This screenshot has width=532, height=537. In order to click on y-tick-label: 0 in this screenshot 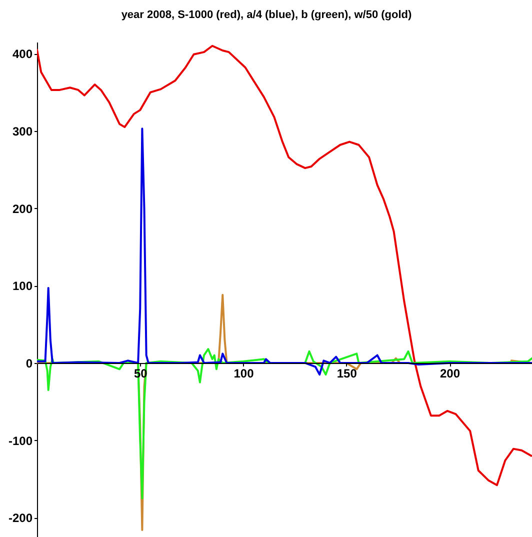, I will do `click(29, 363)`.